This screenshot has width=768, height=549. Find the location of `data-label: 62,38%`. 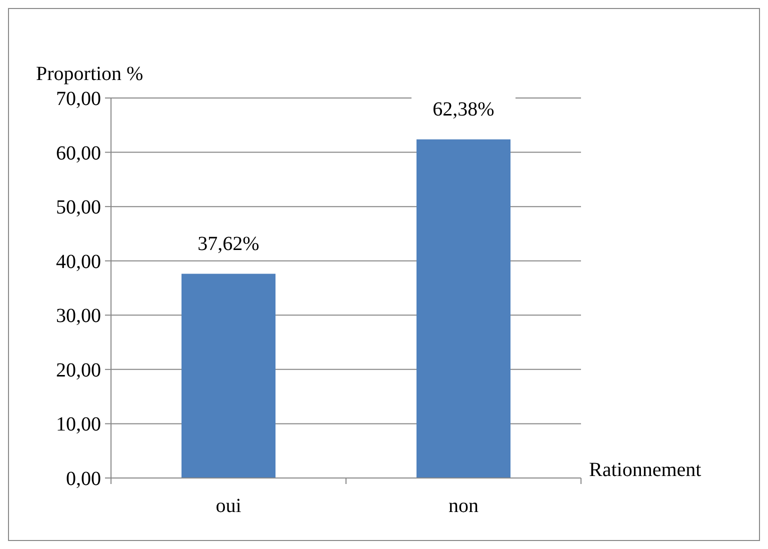

data-label: 62,38% is located at coordinates (463, 109).